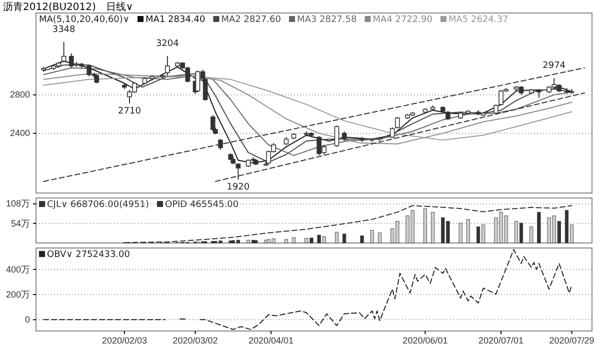 The image size is (600, 346). Describe the element at coordinates (501, 340) in the screenshot. I see `x-tick-label: 2020/07/01` at that location.